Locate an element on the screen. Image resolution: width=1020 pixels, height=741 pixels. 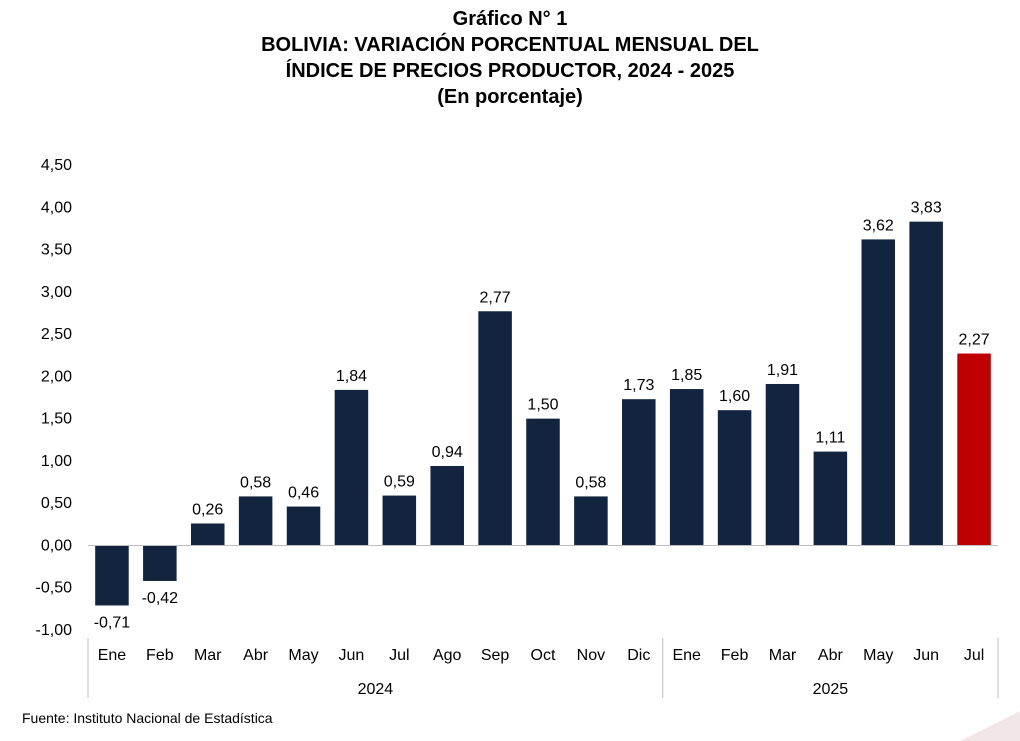
data-label: -0,71 is located at coordinates (112, 622).